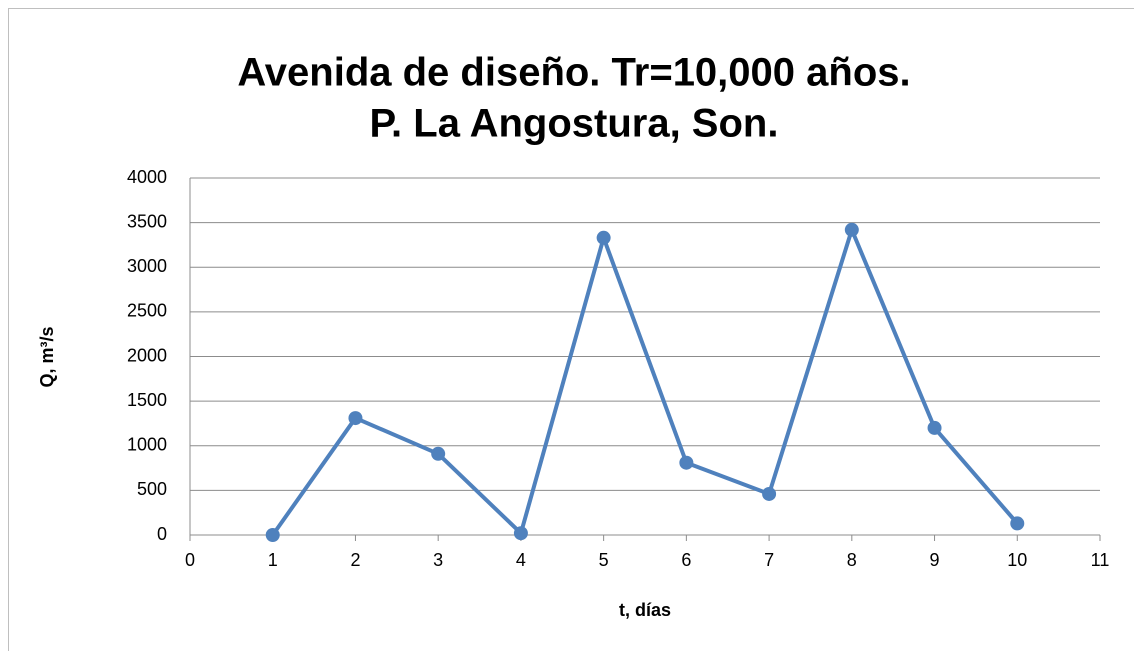  I want to click on x-tick-label: 6, so click(686, 560).